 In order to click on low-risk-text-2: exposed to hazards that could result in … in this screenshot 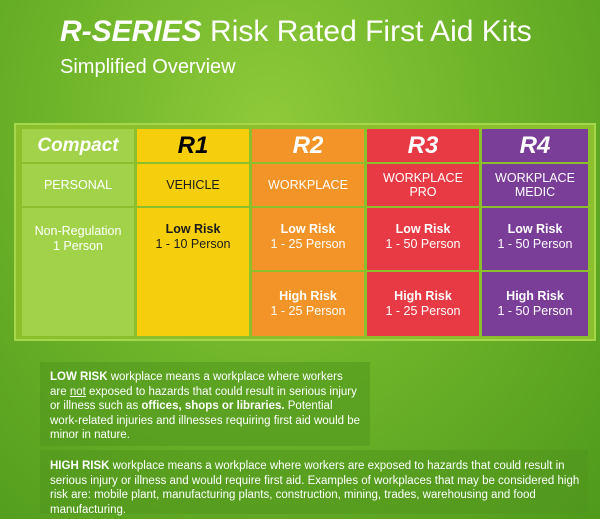, I will do `click(203, 399)`.